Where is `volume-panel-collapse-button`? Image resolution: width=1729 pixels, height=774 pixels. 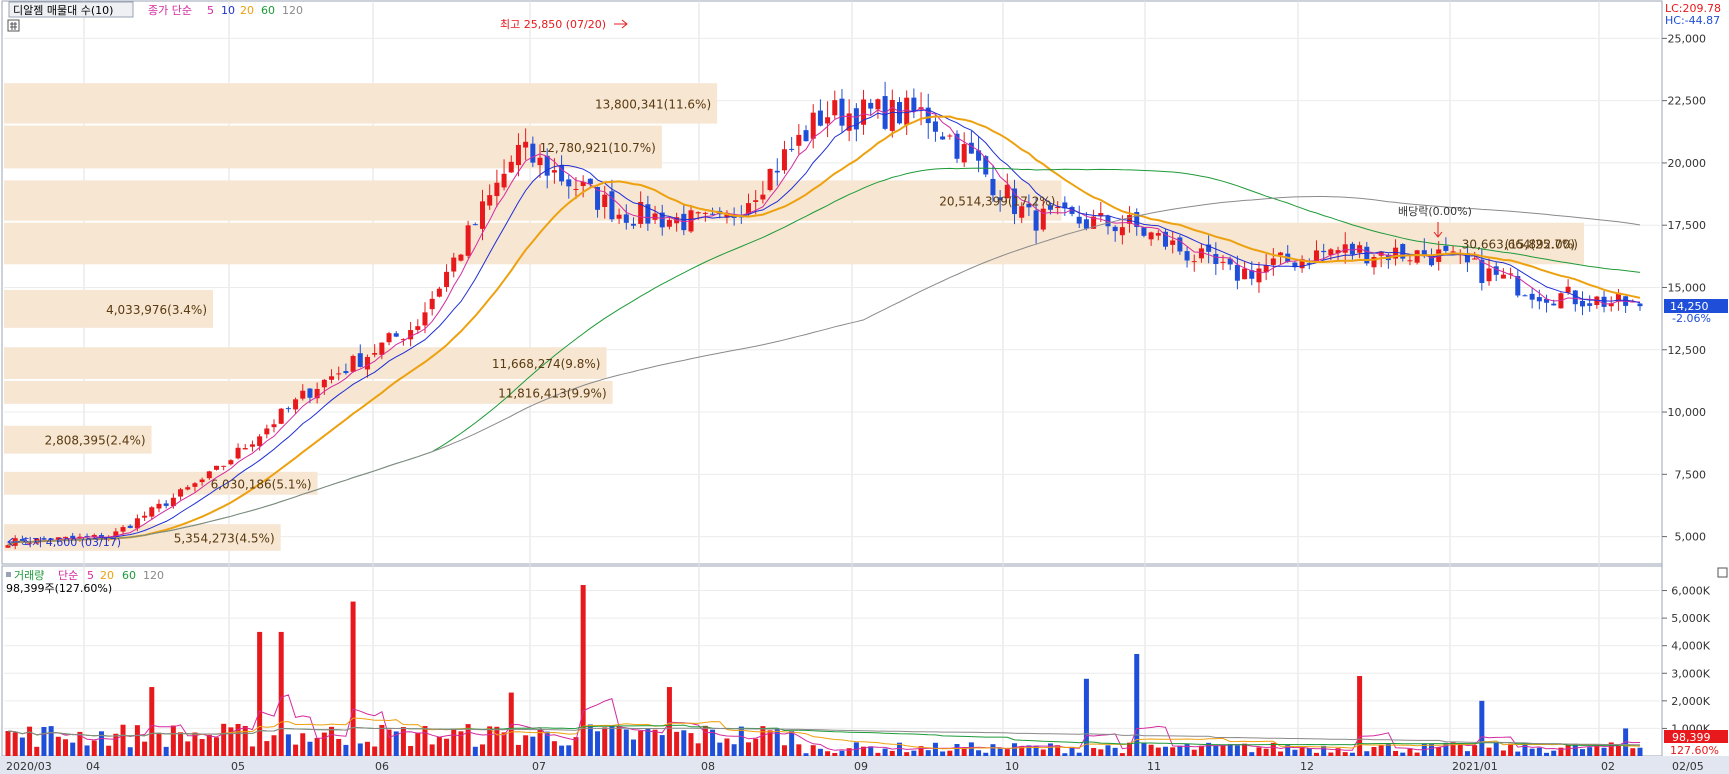
volume-panel-collapse-button is located at coordinates (1722, 572).